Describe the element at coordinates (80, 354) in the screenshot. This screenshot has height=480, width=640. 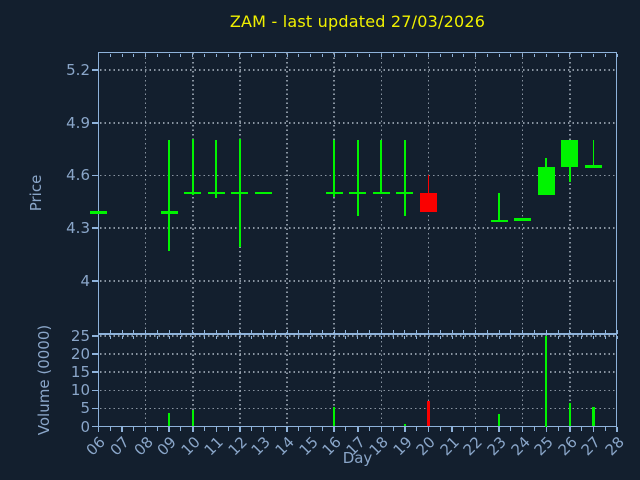
I see `volume-tick-label: 20` at that location.